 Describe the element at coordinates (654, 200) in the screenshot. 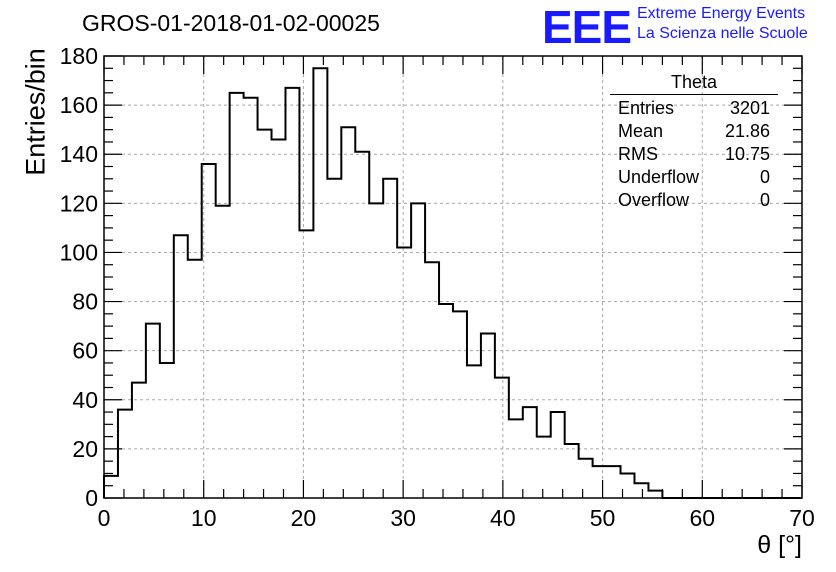

I see `stat-label: Overflow` at that location.